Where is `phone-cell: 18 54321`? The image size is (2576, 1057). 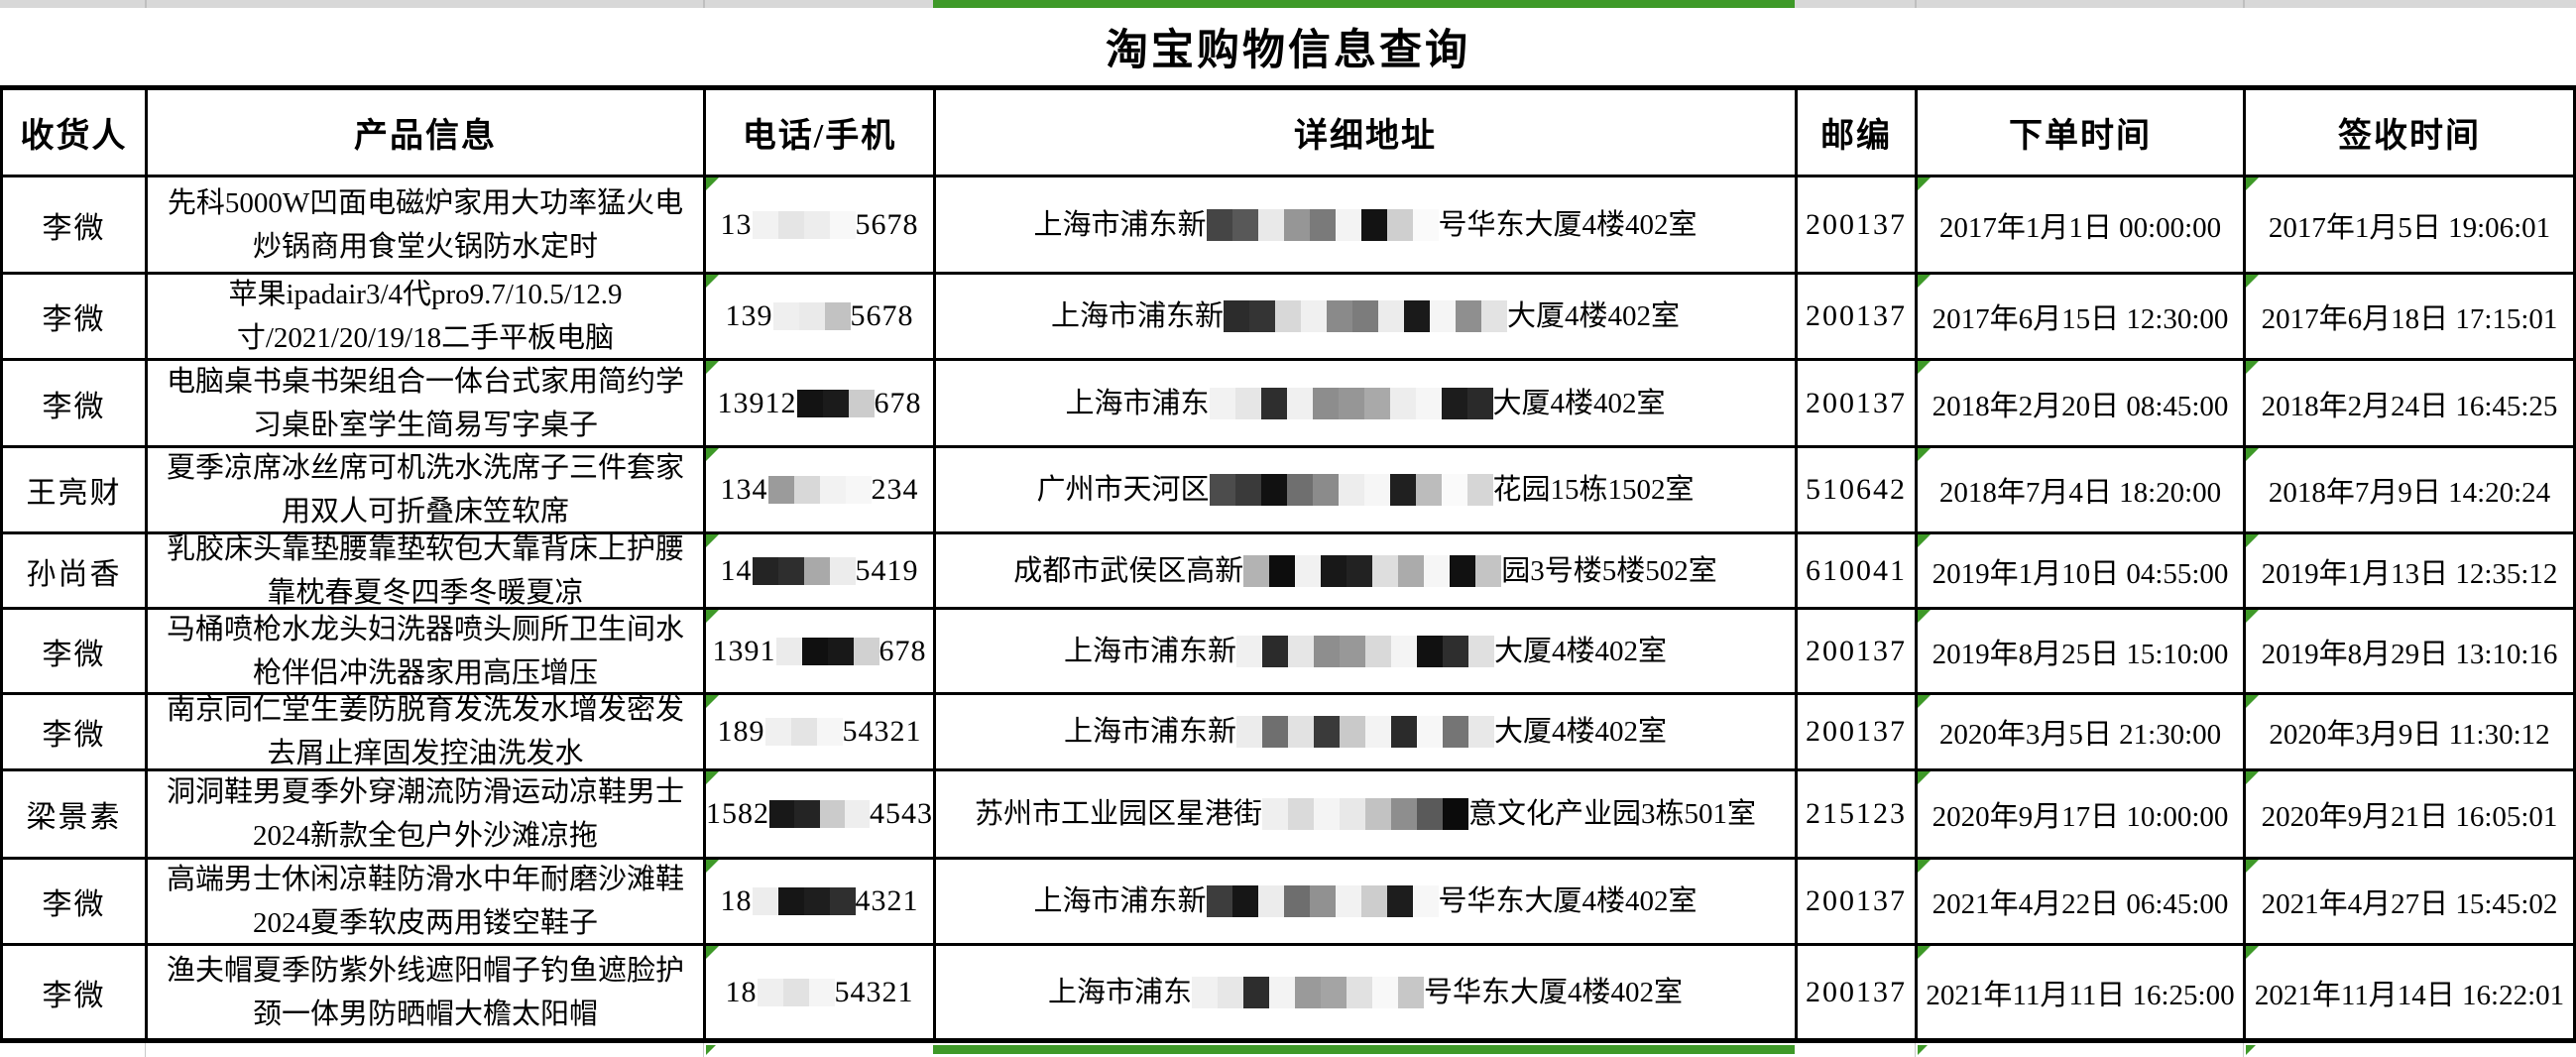
phone-cell: 18 54321 is located at coordinates (821, 992).